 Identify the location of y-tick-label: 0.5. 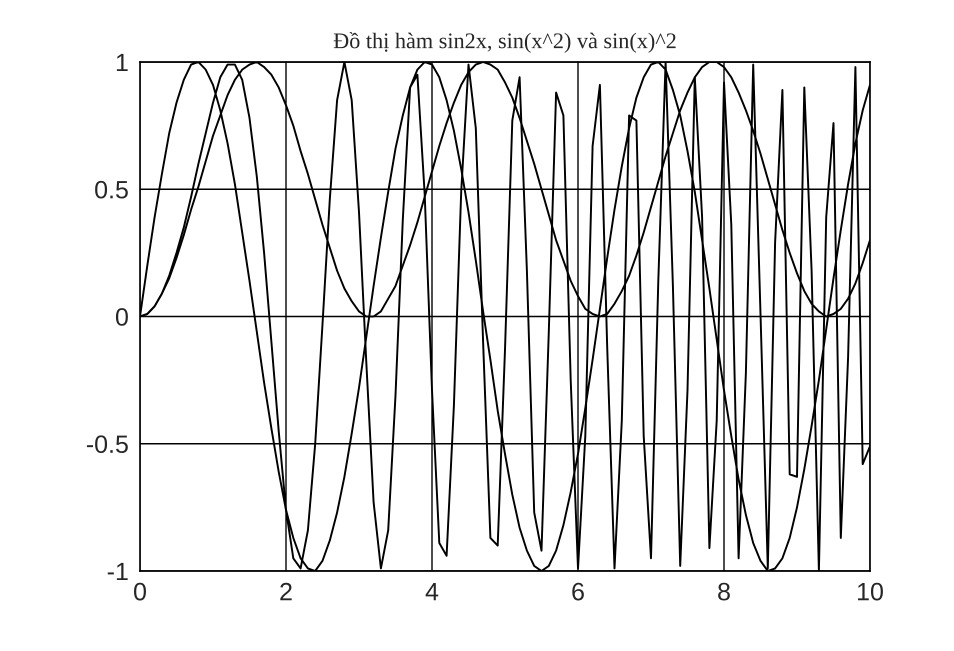
(111, 189).